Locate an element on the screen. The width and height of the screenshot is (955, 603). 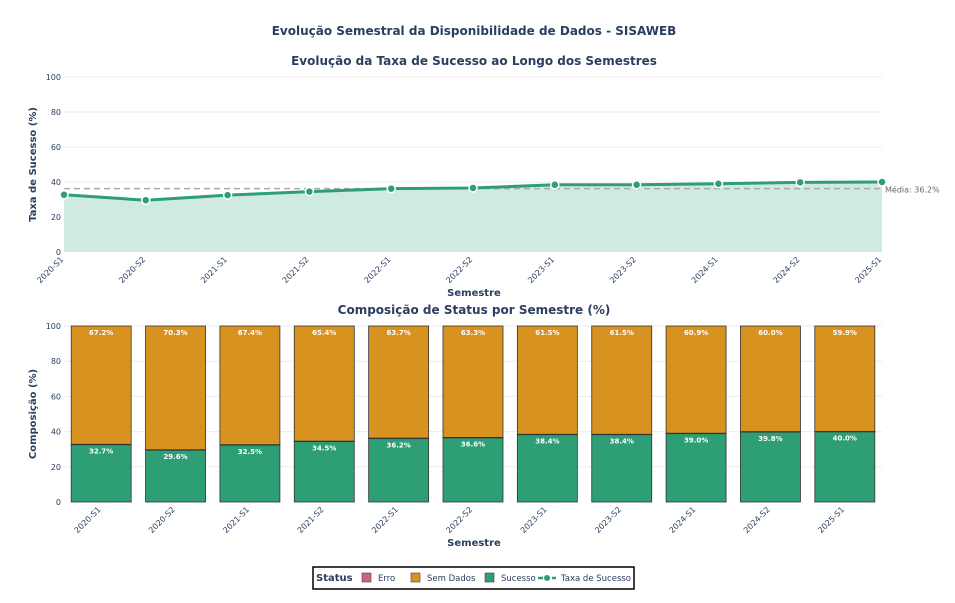
y-axis-title: Taxa de Sucesso (%) is located at coordinates (33, 164).